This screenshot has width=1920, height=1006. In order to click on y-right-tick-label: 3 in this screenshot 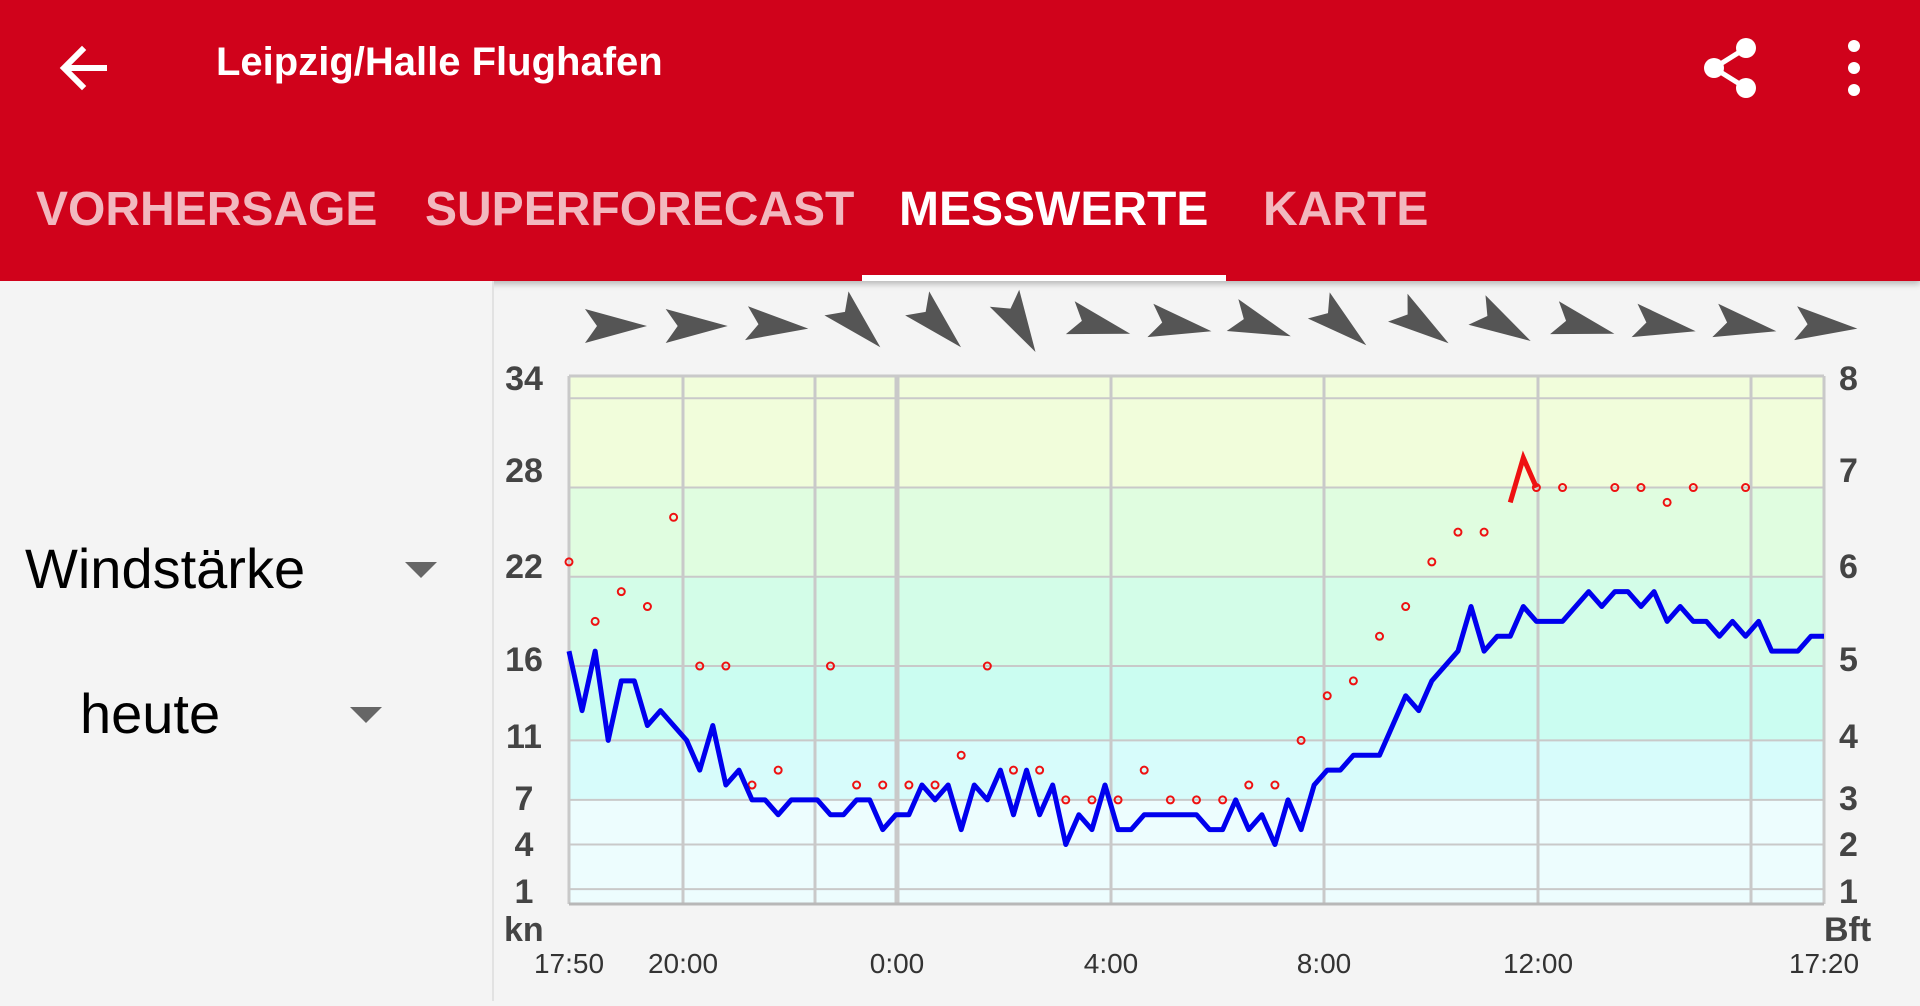, I will do `click(1848, 799)`.